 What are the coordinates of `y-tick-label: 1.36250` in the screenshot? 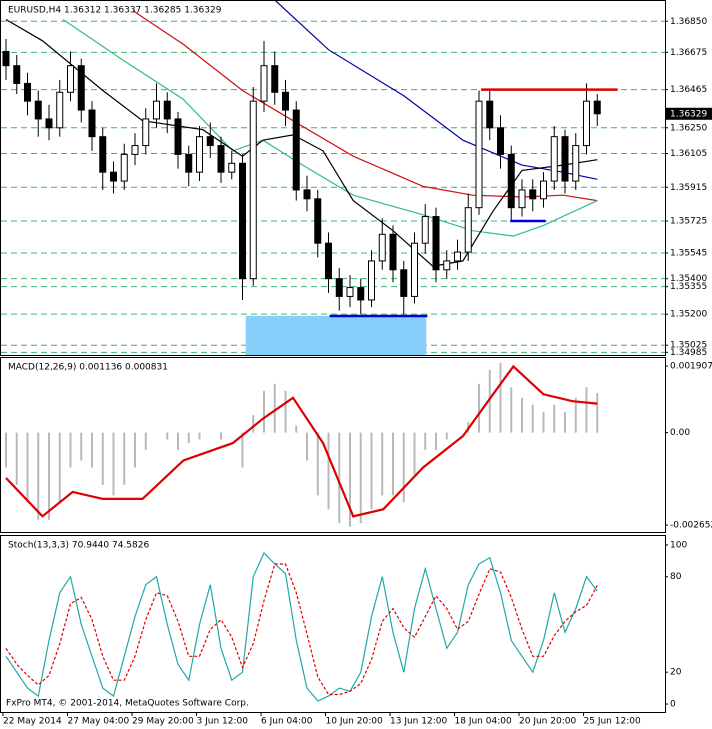 It's located at (688, 128).